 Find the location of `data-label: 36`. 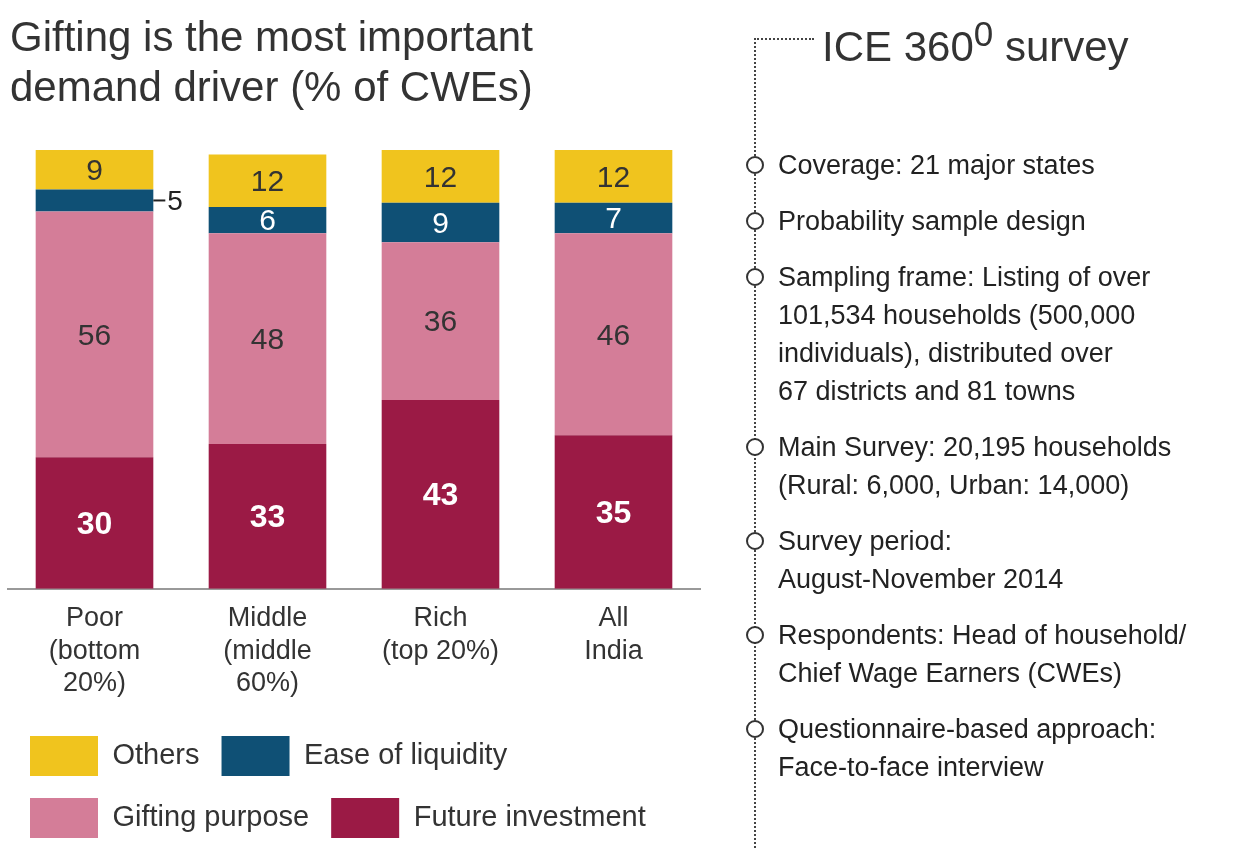

data-label: 36 is located at coordinates (440, 321).